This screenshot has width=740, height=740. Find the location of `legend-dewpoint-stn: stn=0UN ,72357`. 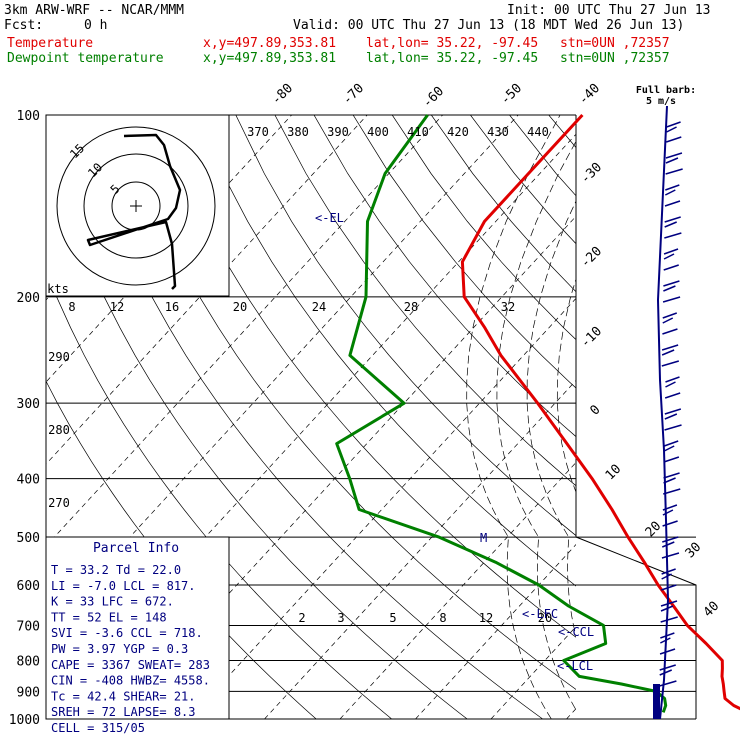

legend-dewpoint-stn: stn=0UN ,72357 is located at coordinates (615, 58).